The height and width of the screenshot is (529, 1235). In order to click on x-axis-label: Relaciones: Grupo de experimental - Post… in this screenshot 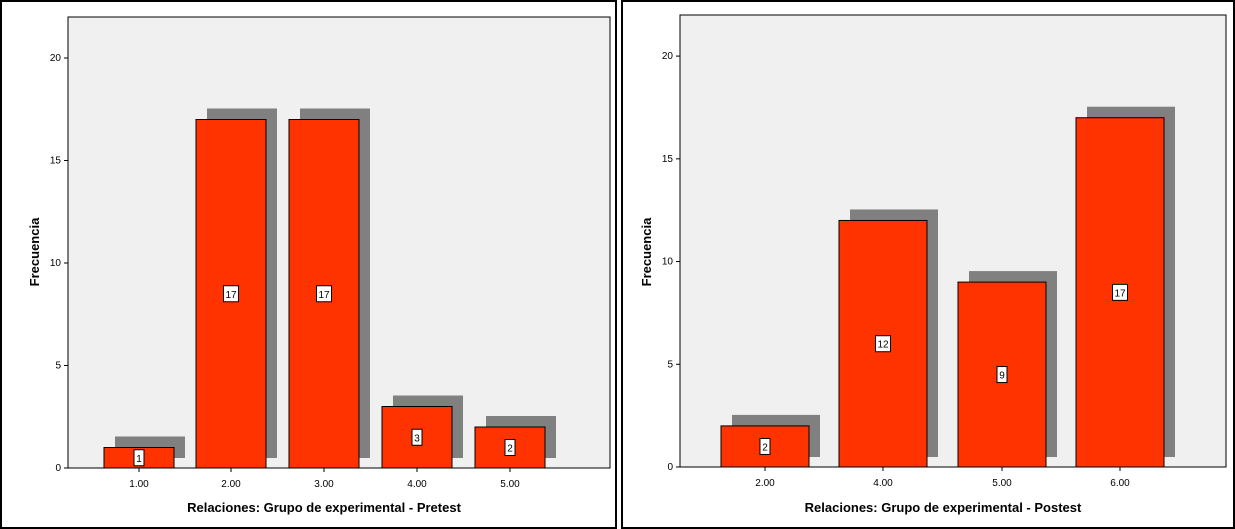, I will do `click(943, 507)`.